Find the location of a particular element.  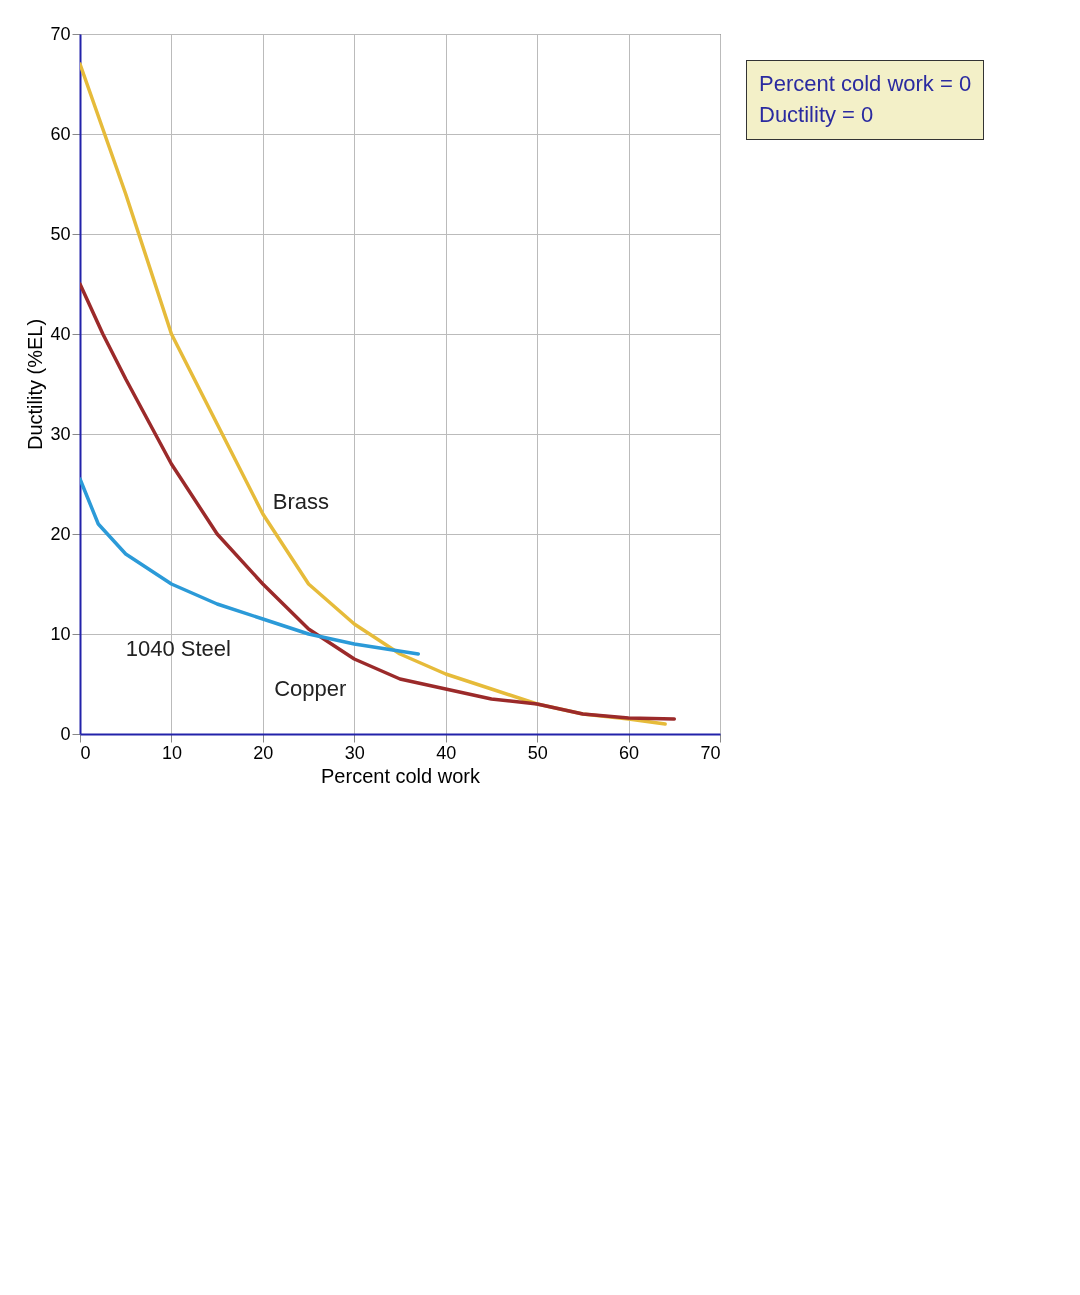

x-tick-label: 70 is located at coordinates (710, 752).